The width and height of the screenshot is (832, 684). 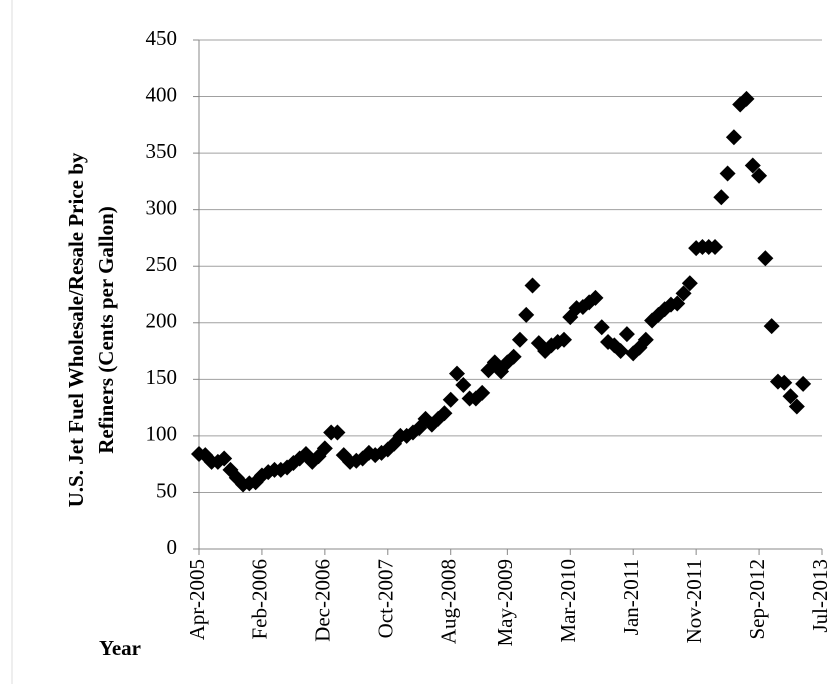 I want to click on x-tick-label: May-2009, so click(x=505, y=603).